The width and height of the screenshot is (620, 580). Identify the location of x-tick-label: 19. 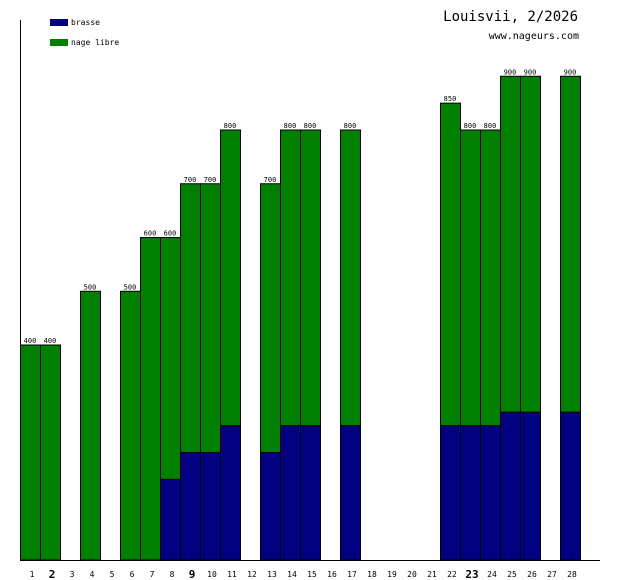
(392, 574).